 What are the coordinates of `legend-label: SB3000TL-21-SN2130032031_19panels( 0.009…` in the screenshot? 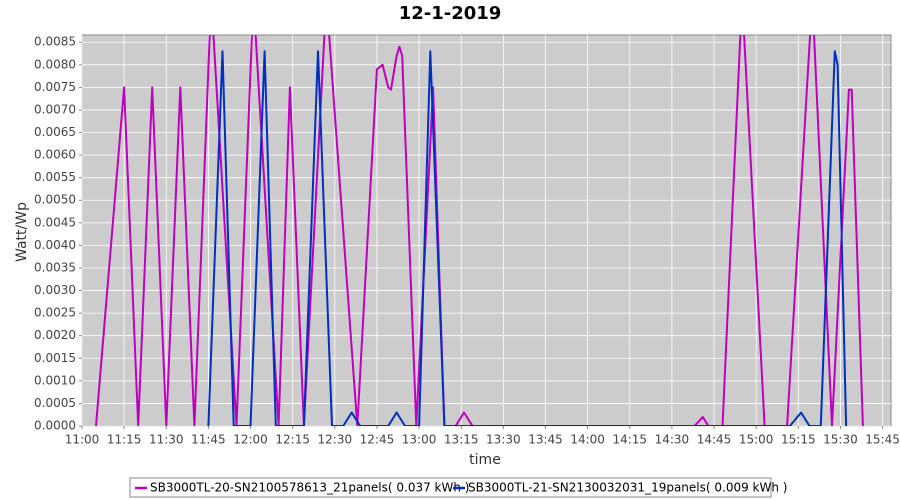 It's located at (627, 488).